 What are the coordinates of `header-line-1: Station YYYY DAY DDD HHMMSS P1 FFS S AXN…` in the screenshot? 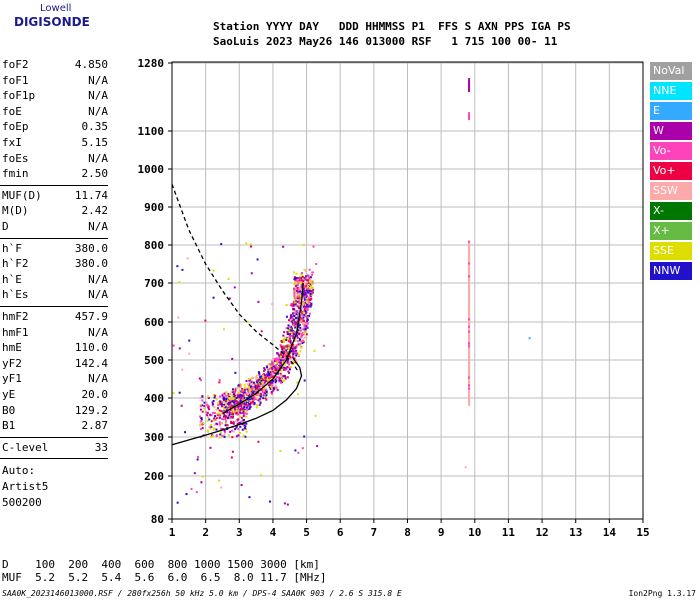 It's located at (392, 26).